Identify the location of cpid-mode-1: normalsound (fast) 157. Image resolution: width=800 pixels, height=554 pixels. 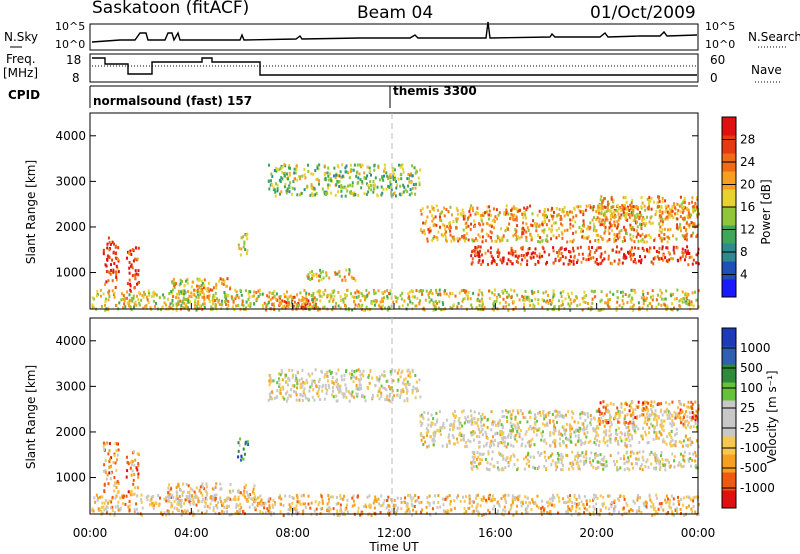
(172, 101).